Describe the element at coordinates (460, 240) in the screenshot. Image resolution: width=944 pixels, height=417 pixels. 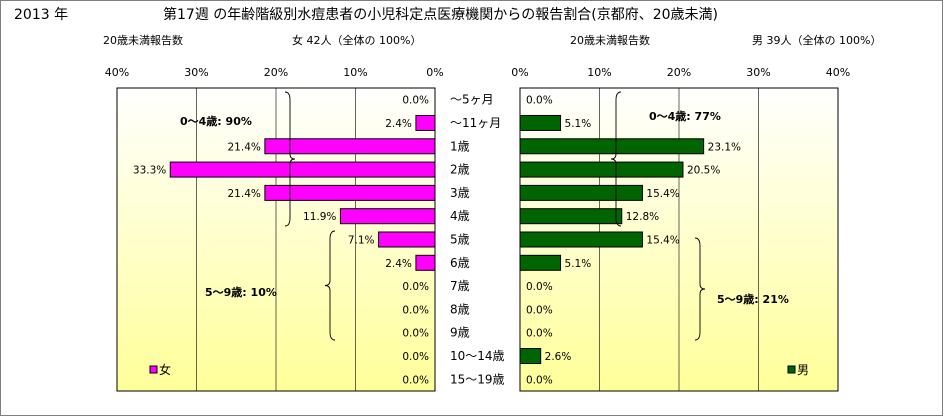
I see `age-category-label: 5歳` at that location.